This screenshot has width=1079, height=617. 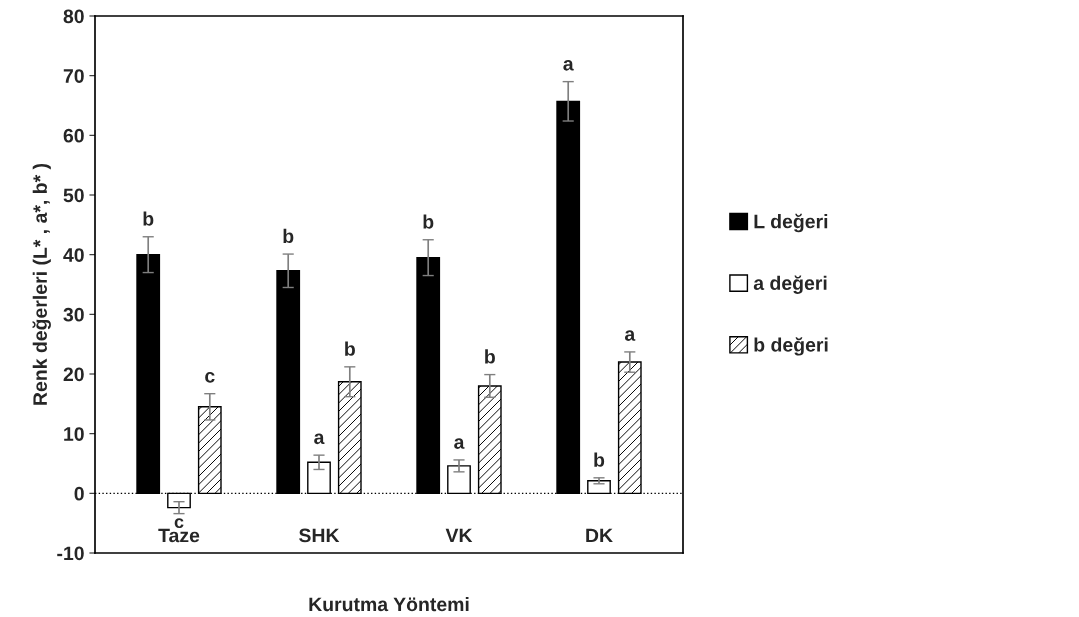 I want to click on y-tick-label: 0, so click(x=79, y=493).